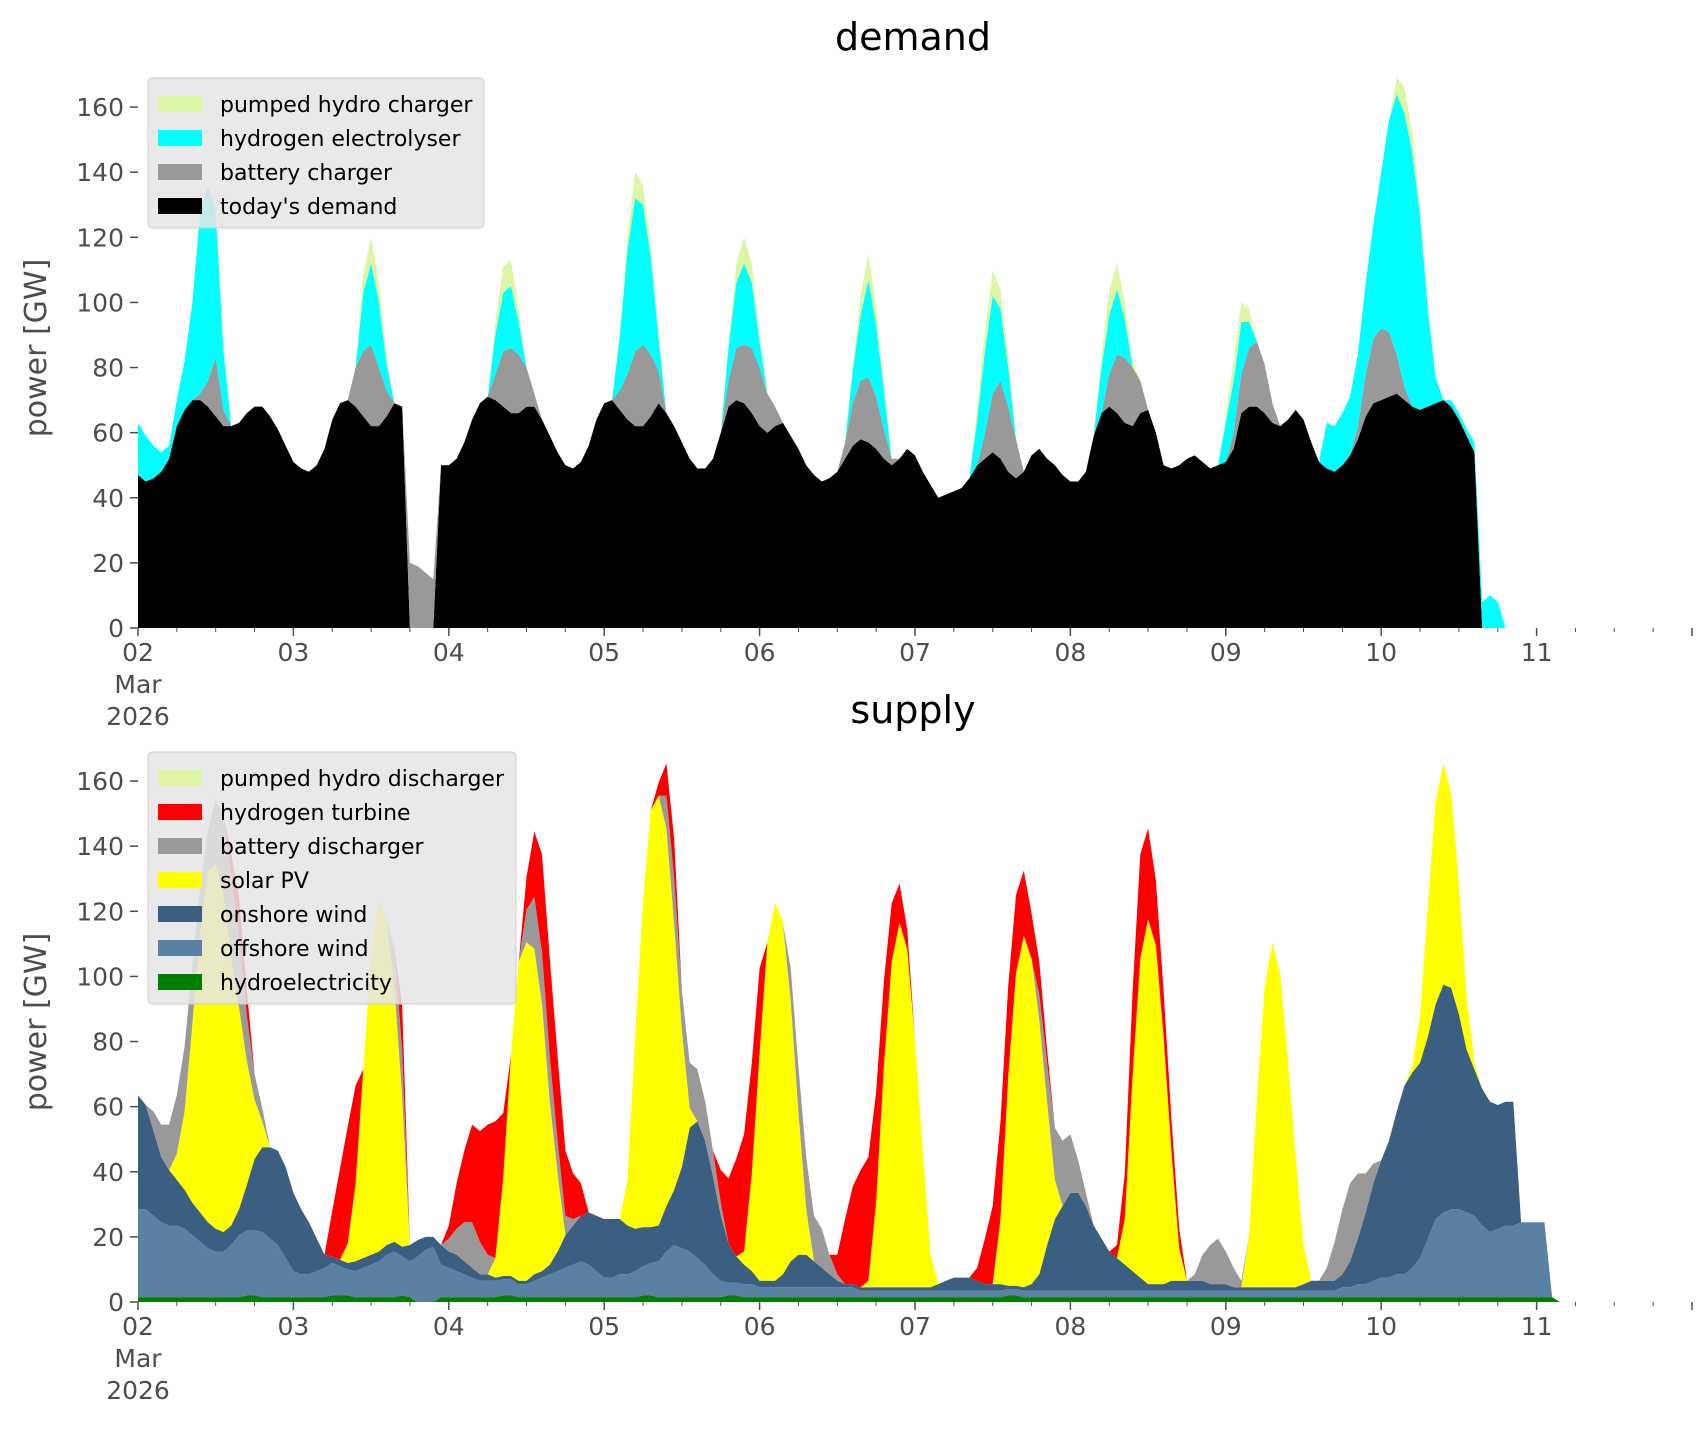 This screenshot has height=1431, width=1706. Describe the element at coordinates (293, 915) in the screenshot. I see `legend-label: onshore wind` at that location.